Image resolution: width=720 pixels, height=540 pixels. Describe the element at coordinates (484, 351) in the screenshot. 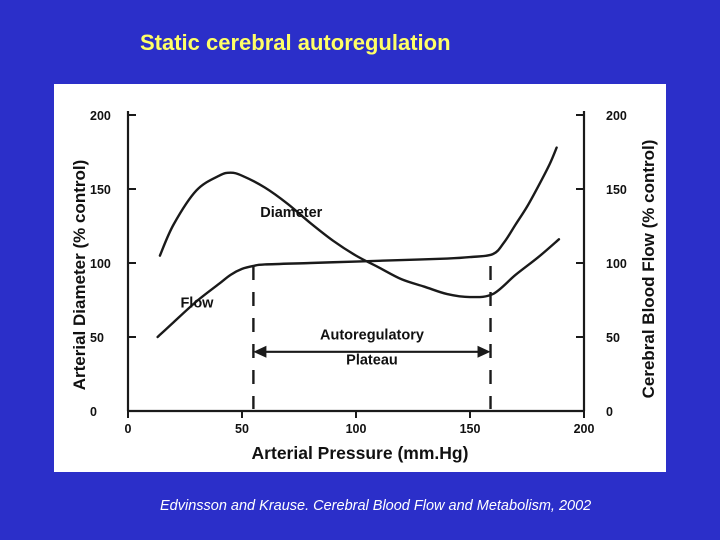

I see `plateau-arrow-right-head` at that location.